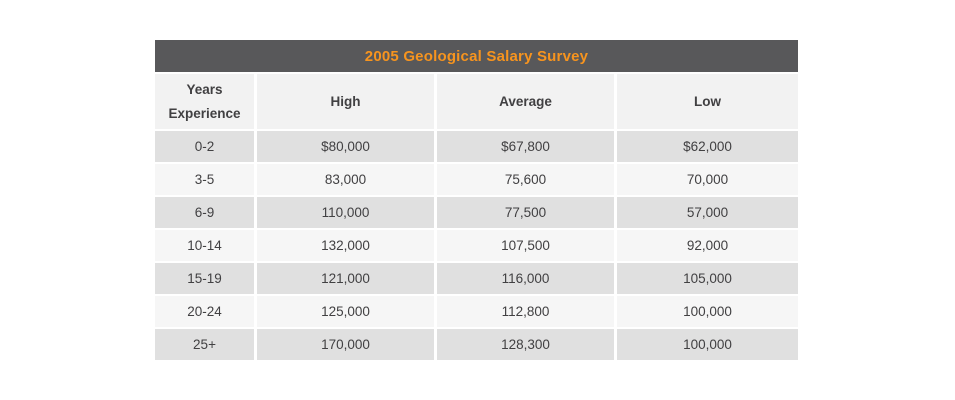 Image resolution: width=955 pixels, height=400 pixels. What do you see at coordinates (525, 212) in the screenshot?
I see `cell-average: 77,500` at bounding box center [525, 212].